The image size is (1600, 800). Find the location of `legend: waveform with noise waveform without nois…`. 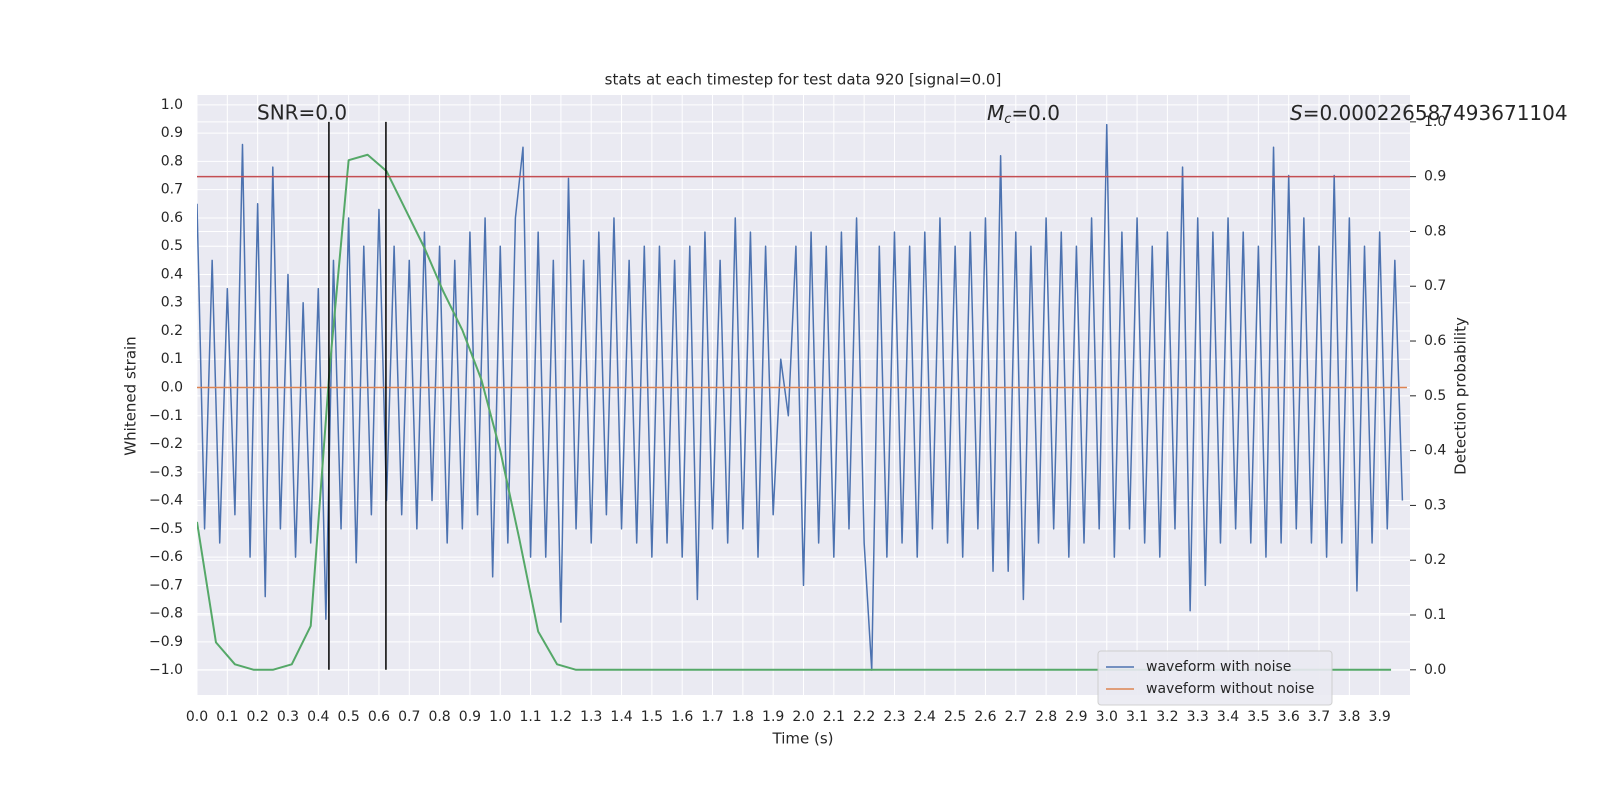

legend: waveform with noise waveform without nois… is located at coordinates (1215, 678).